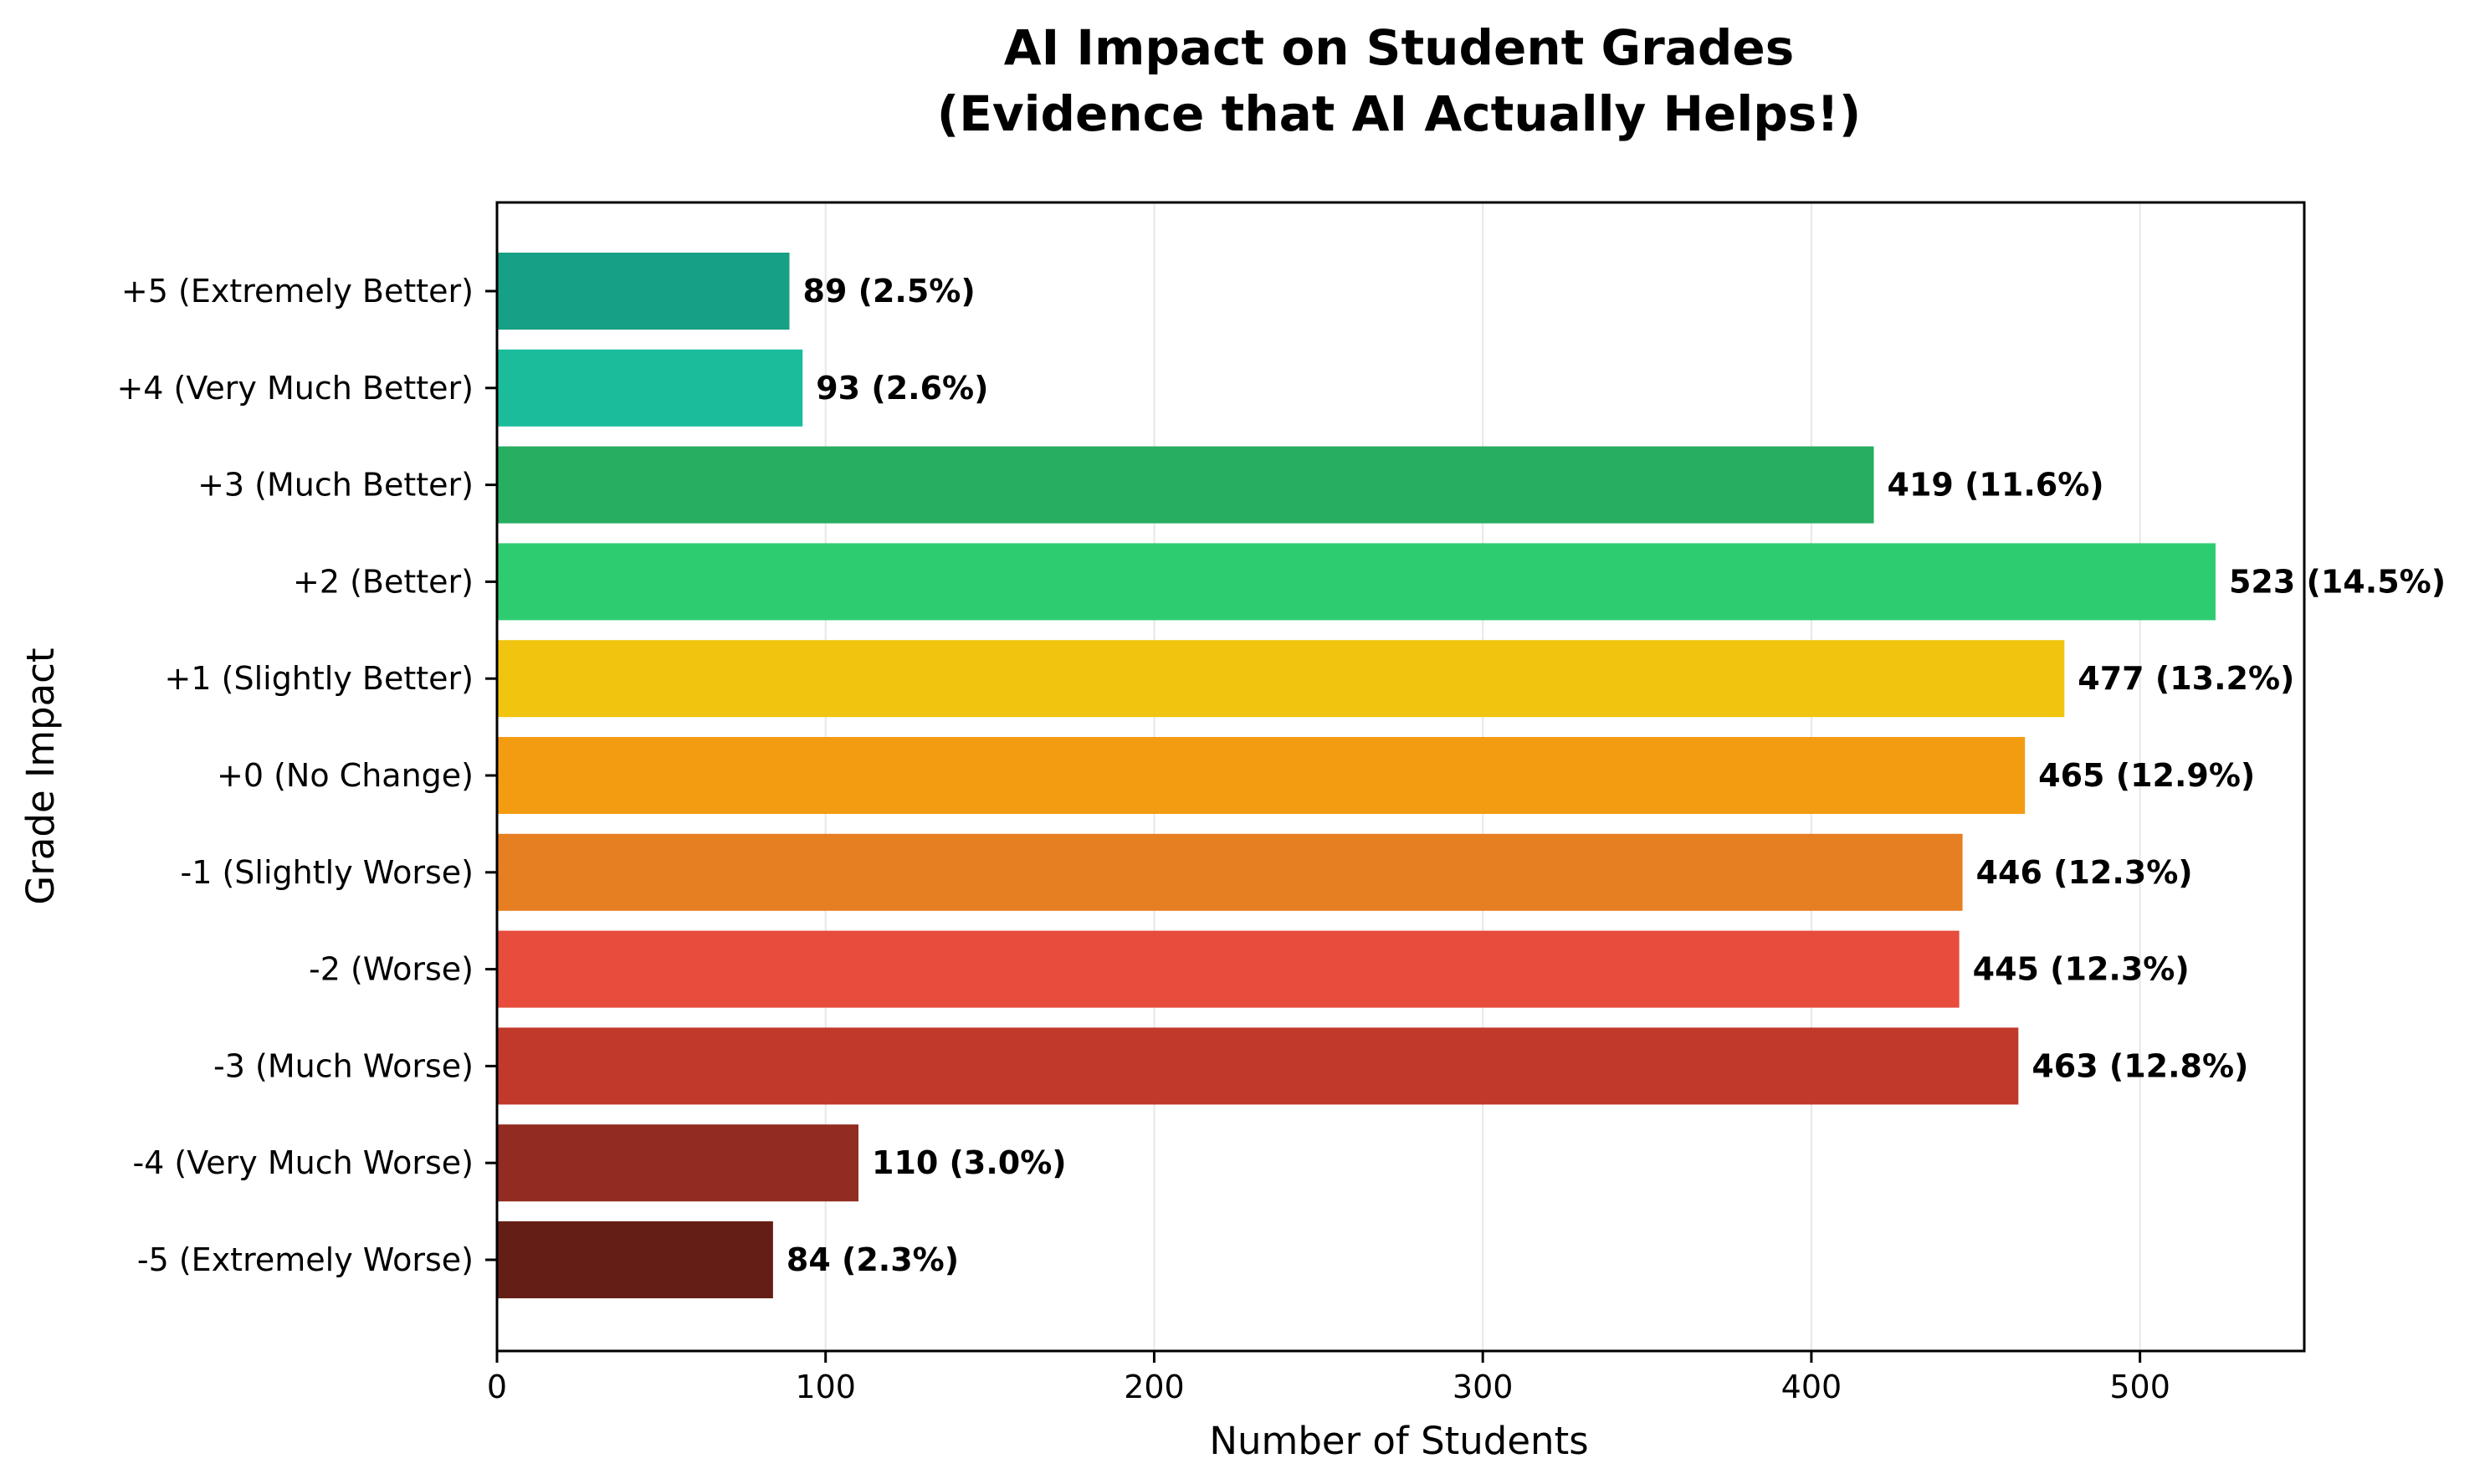  What do you see at coordinates (969, 1162) in the screenshot?
I see `bar-value-label: 110 (3.0%)` at bounding box center [969, 1162].